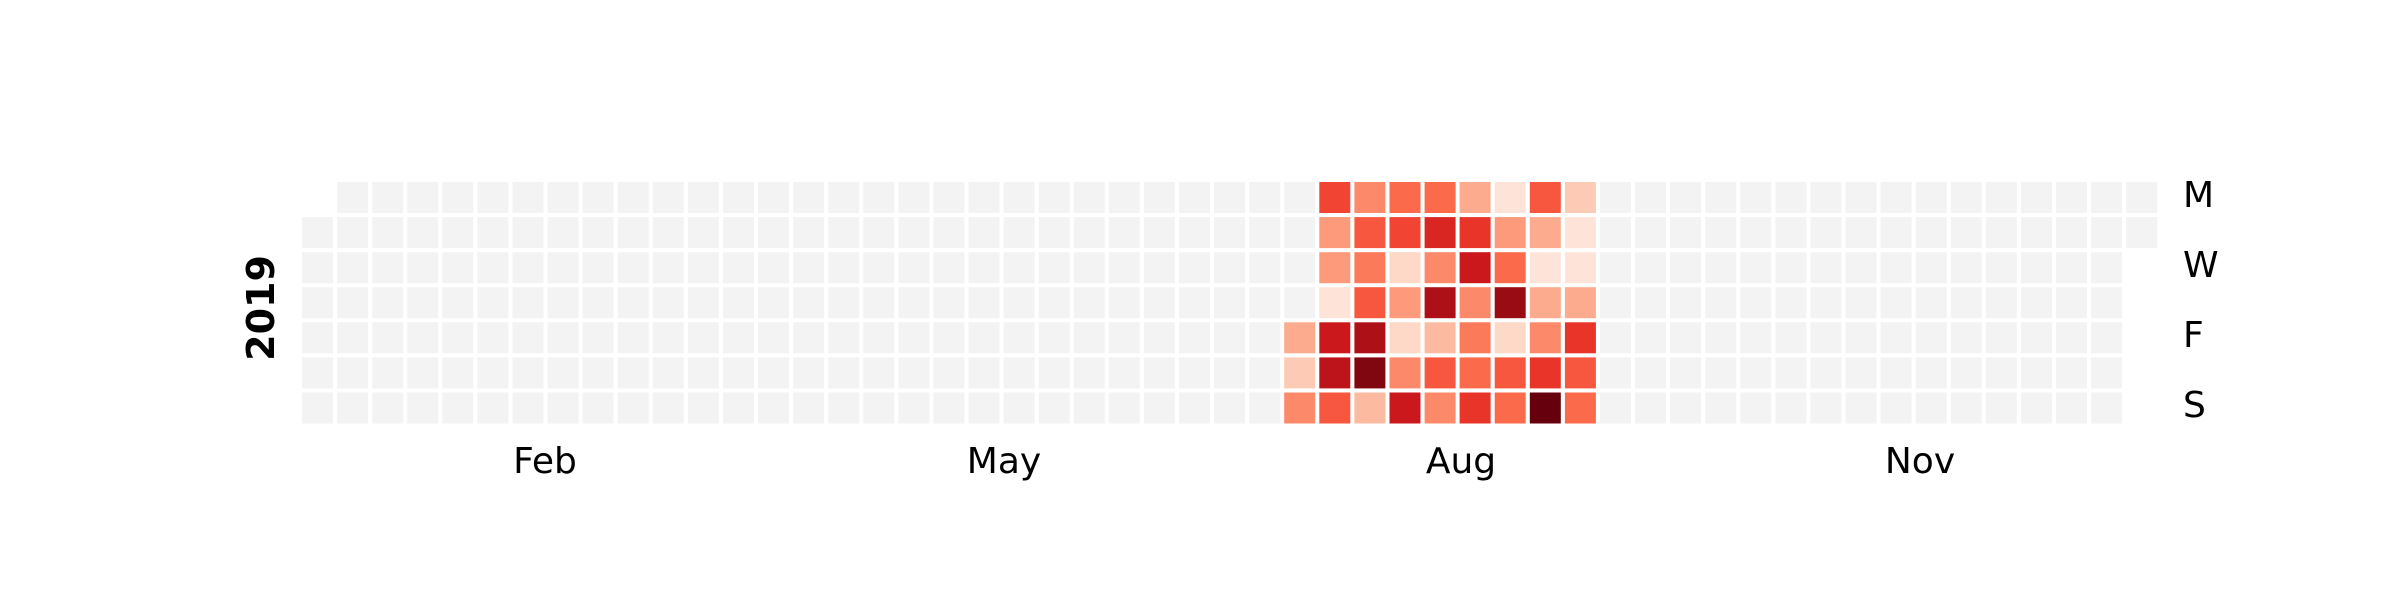 The width and height of the screenshot is (2400, 600). I want to click on month-label-nov: Nov, so click(1920, 461).